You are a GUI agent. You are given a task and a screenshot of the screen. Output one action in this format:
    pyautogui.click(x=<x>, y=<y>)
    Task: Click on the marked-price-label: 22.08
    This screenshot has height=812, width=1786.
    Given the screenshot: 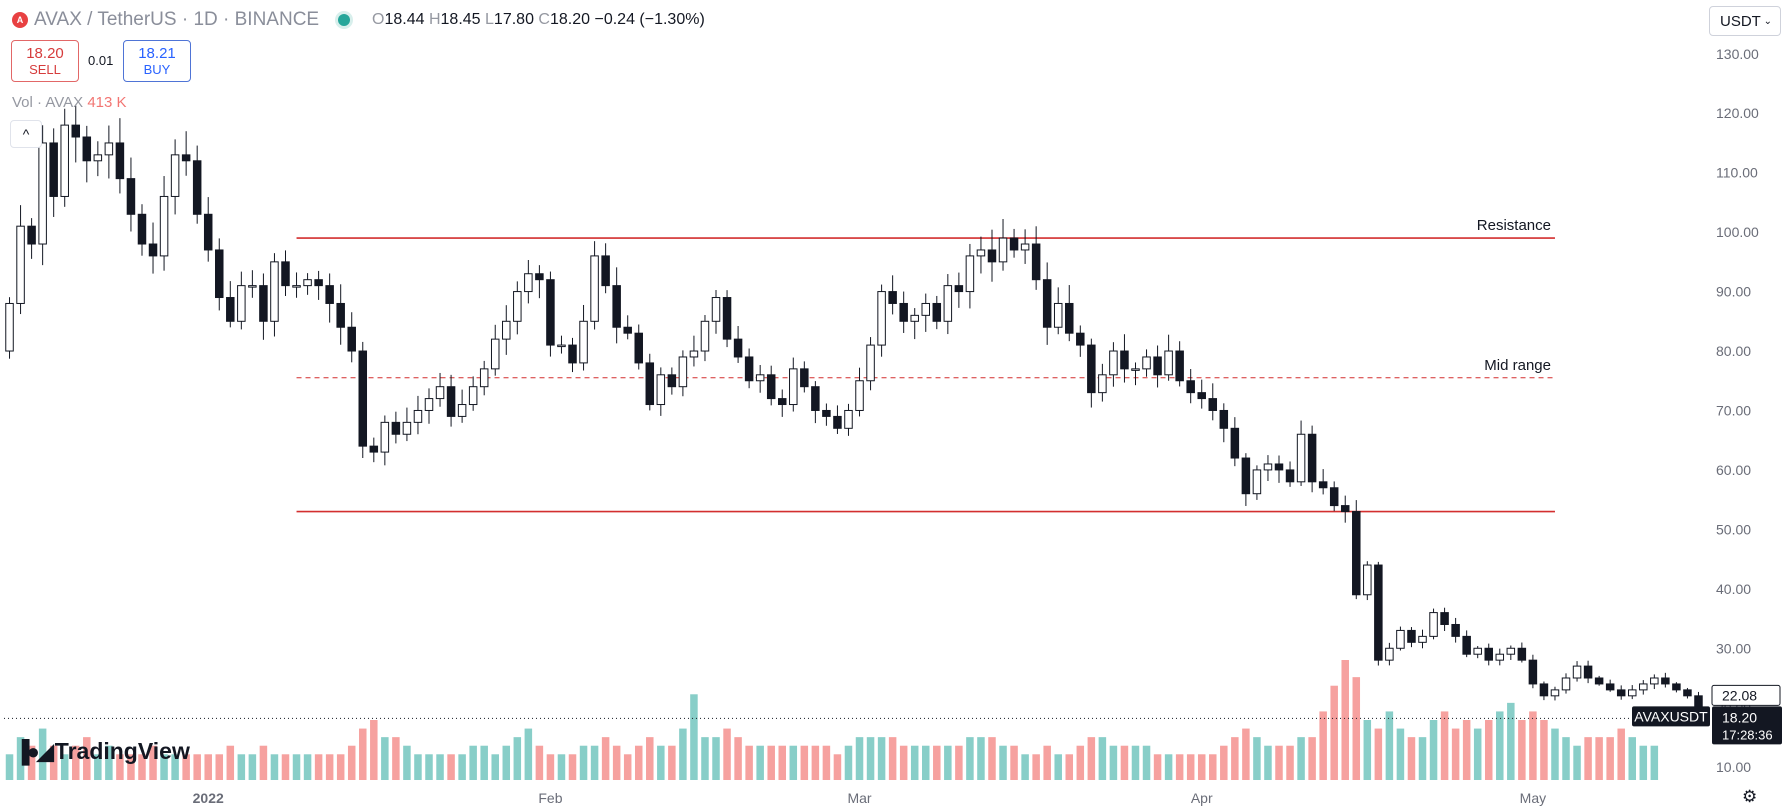 What is the action you would take?
    pyautogui.click(x=1739, y=695)
    